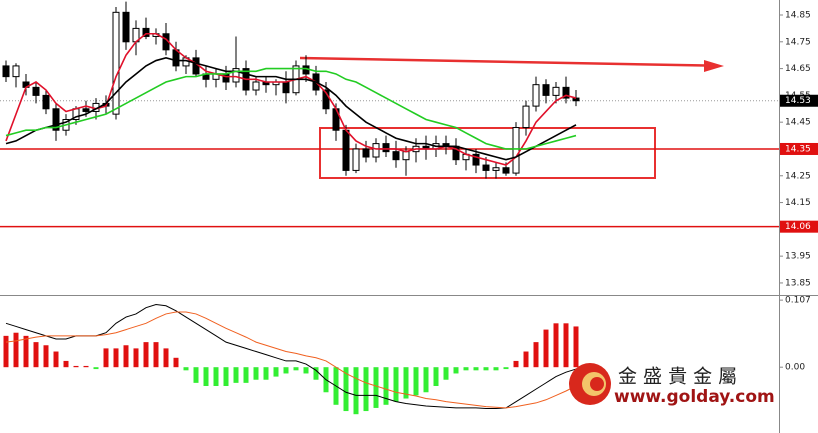 Image resolution: width=818 pixels, height=433 pixels. I want to click on watermark-url: www.golday.com, so click(694, 397).